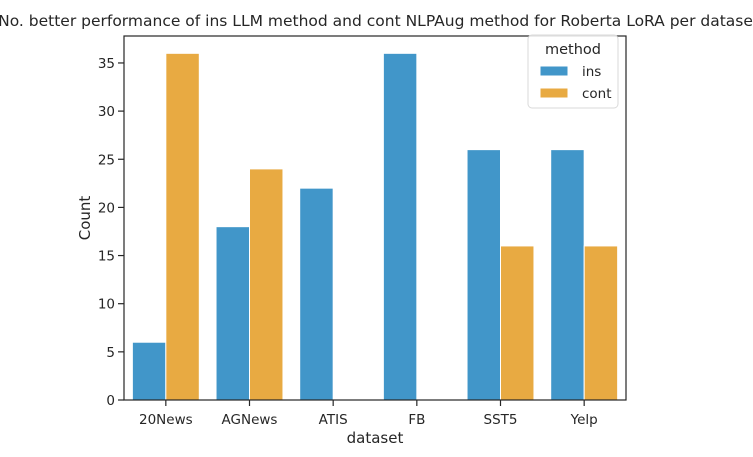 This screenshot has height=457, width=753. What do you see at coordinates (483, 275) in the screenshot?
I see `bar-ins-sst5` at bounding box center [483, 275].